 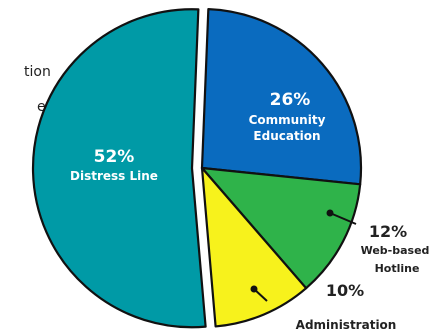 What do you see at coordinates (37, 72) in the screenshot?
I see `clipped-text-fragment: tion` at bounding box center [37, 72].